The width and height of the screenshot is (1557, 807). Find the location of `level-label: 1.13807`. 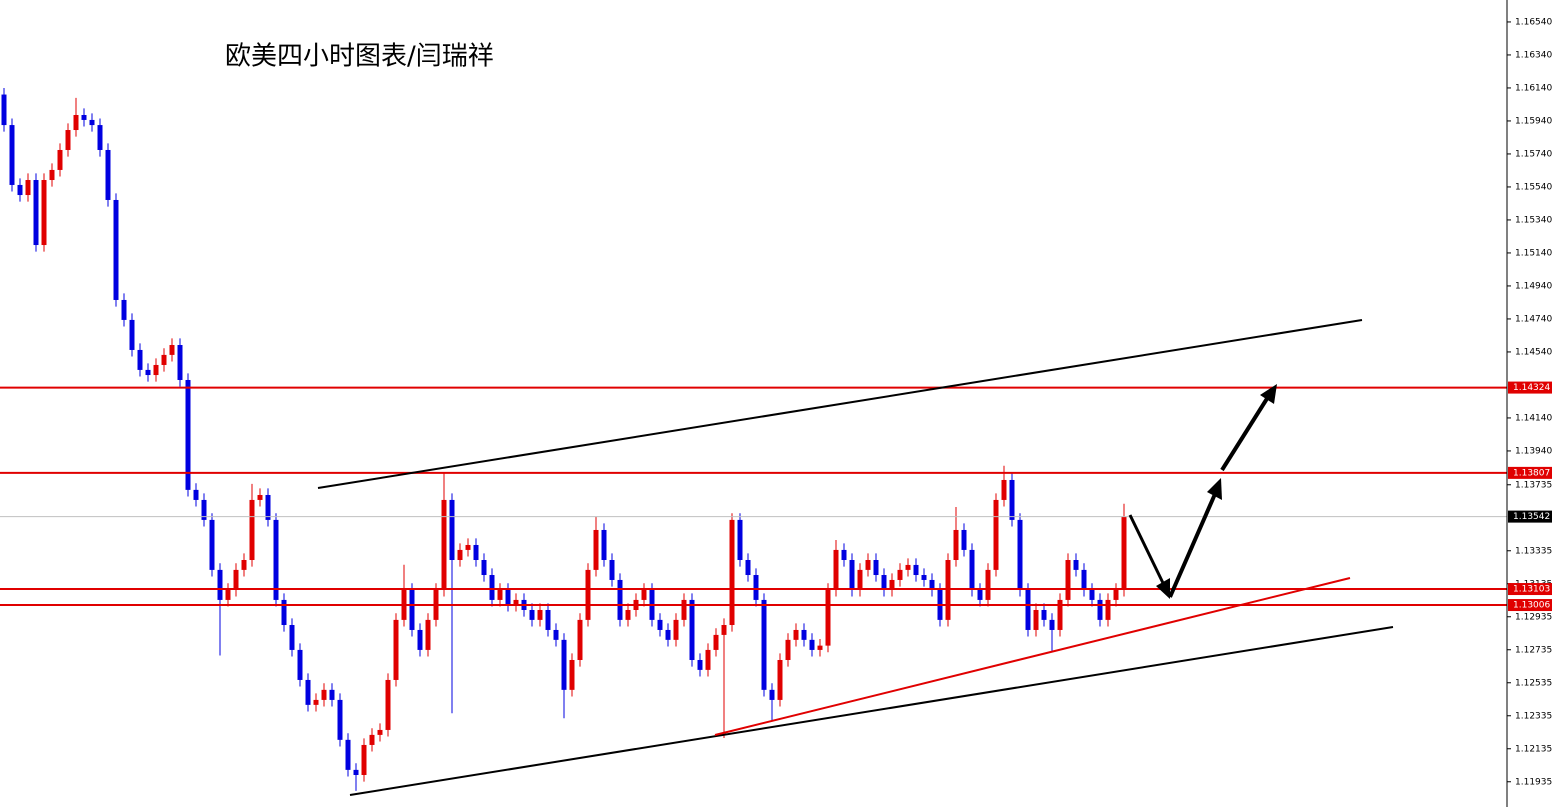

level-label: 1.13807 is located at coordinates (1531, 473).